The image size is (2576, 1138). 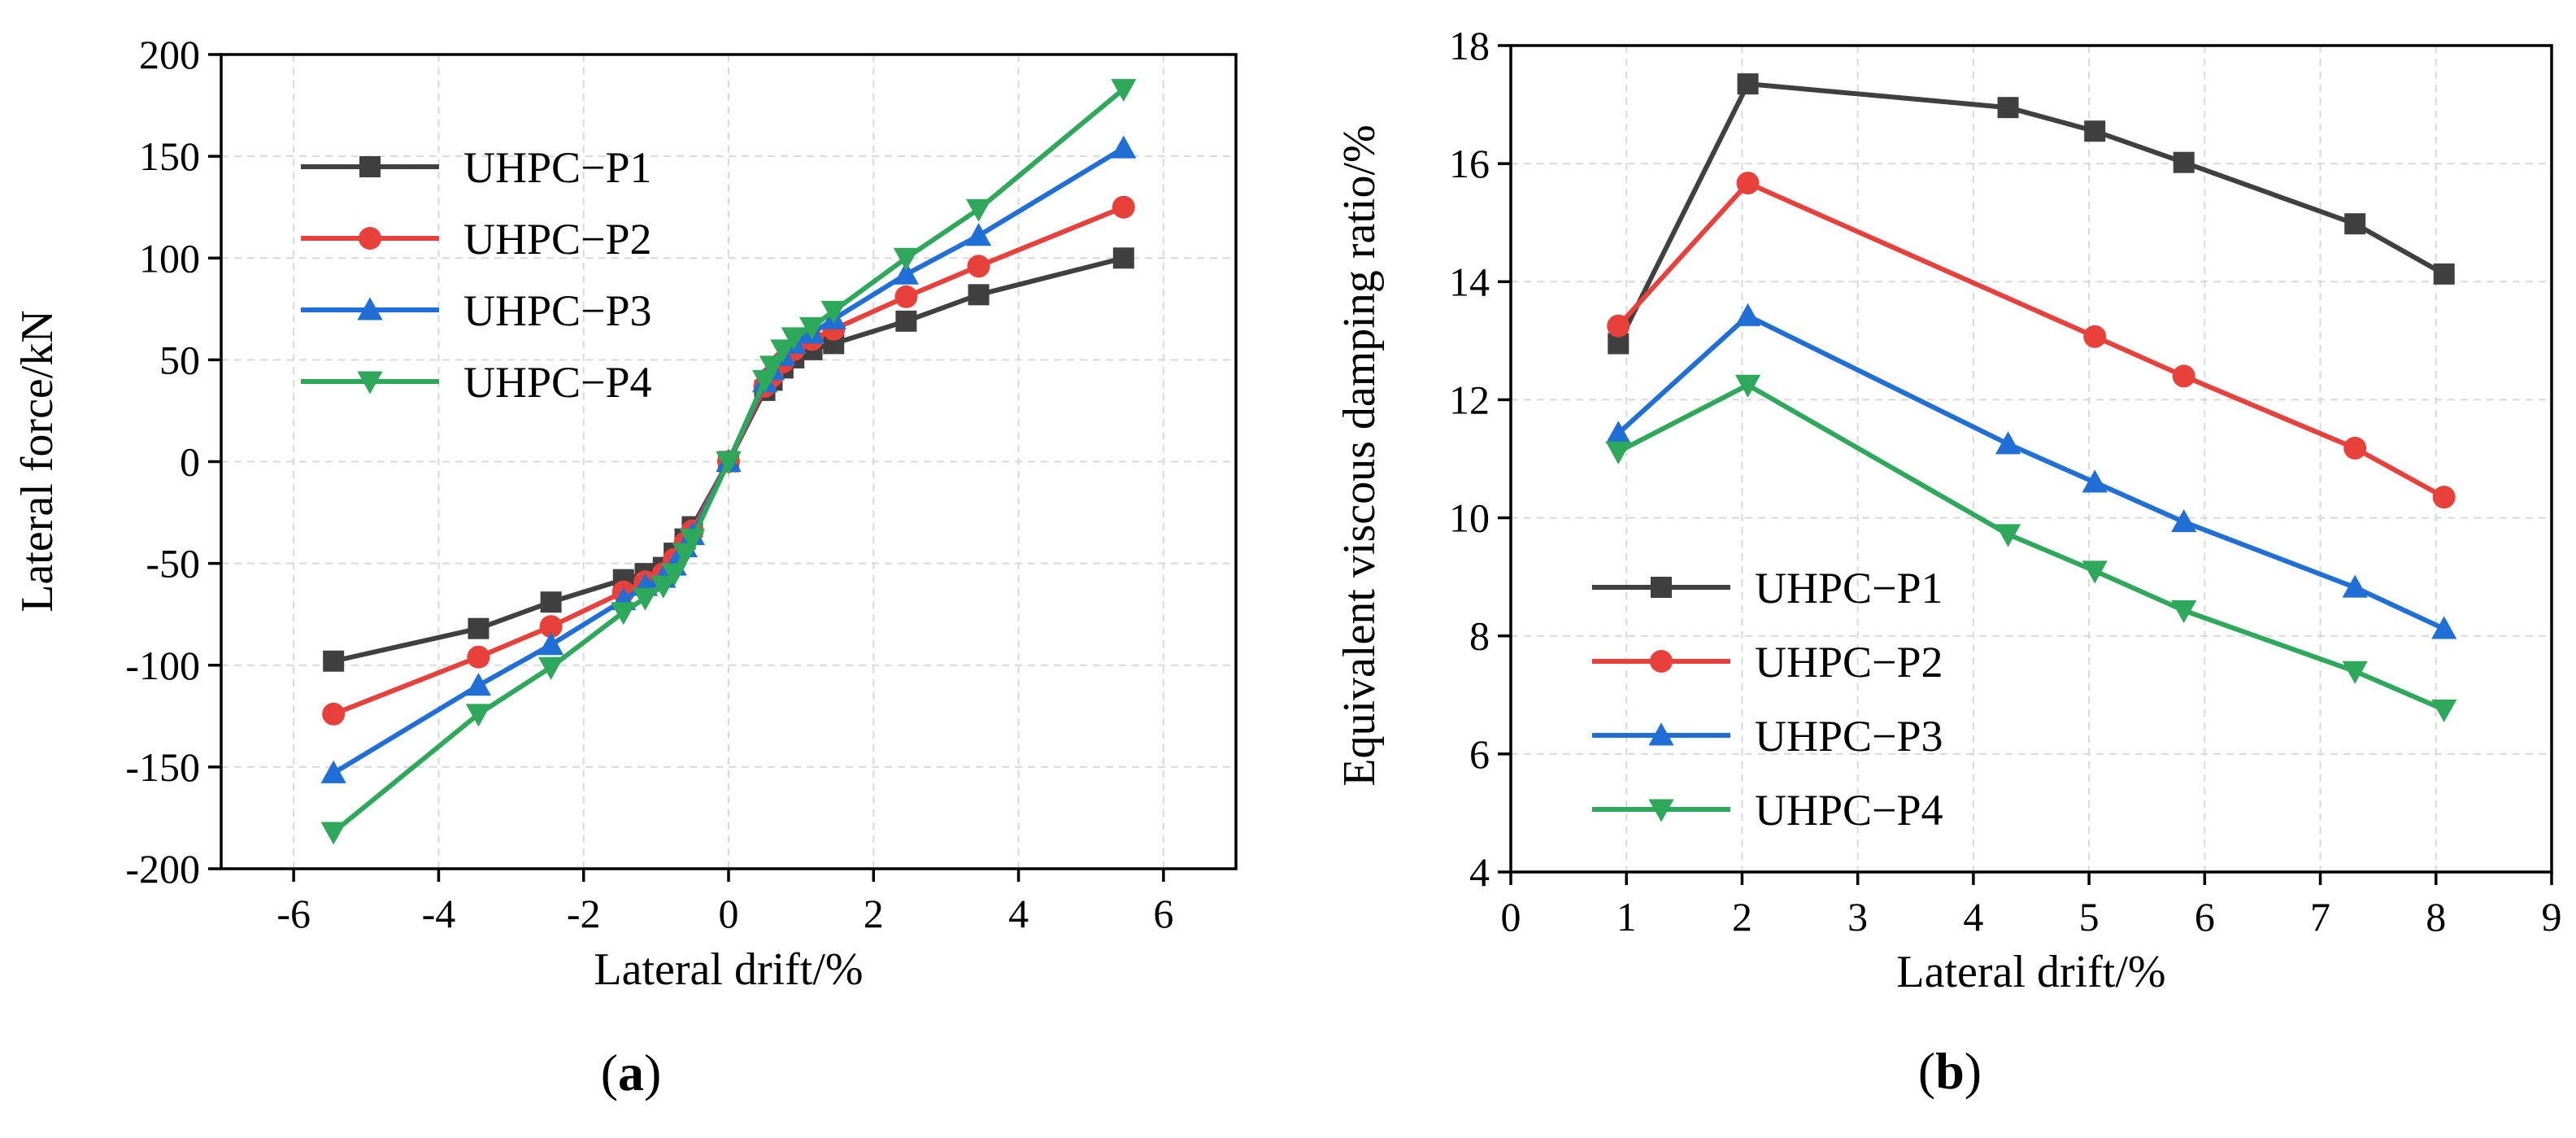 I want to click on y-tick-label: 200, so click(x=170, y=54).